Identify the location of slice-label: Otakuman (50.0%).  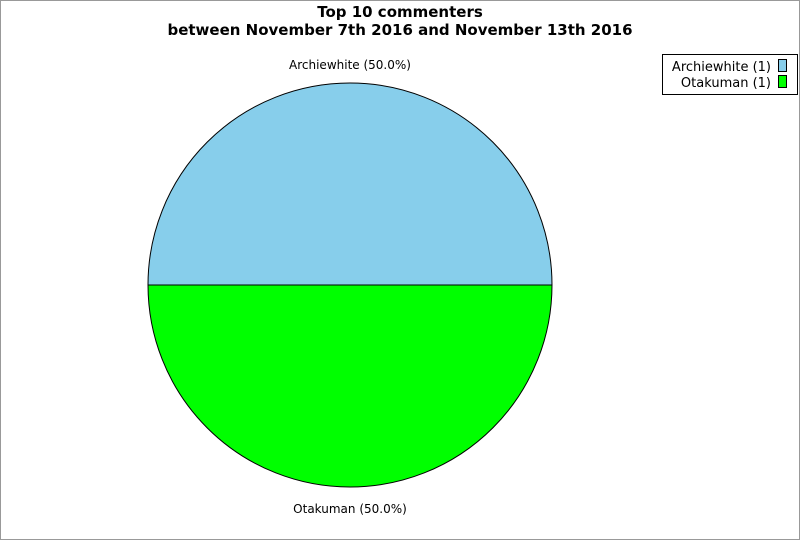
(350, 509).